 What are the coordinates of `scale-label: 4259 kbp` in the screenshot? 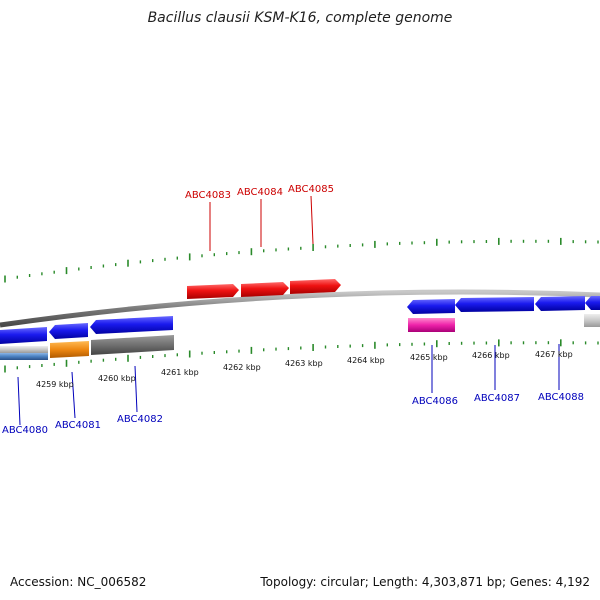 It's located at (55, 384).